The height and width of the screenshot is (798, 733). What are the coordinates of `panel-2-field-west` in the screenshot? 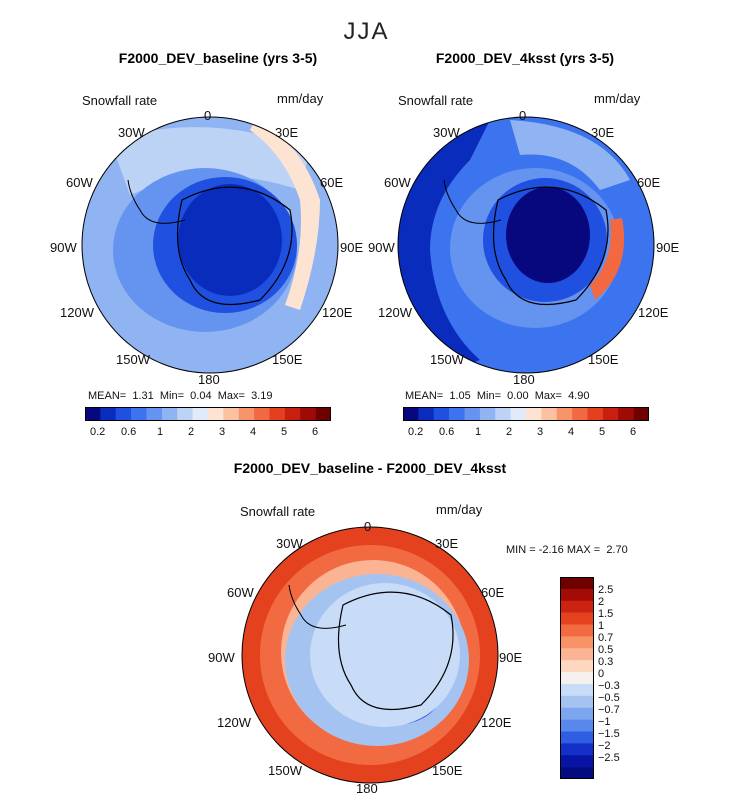 It's located at (444, 245).